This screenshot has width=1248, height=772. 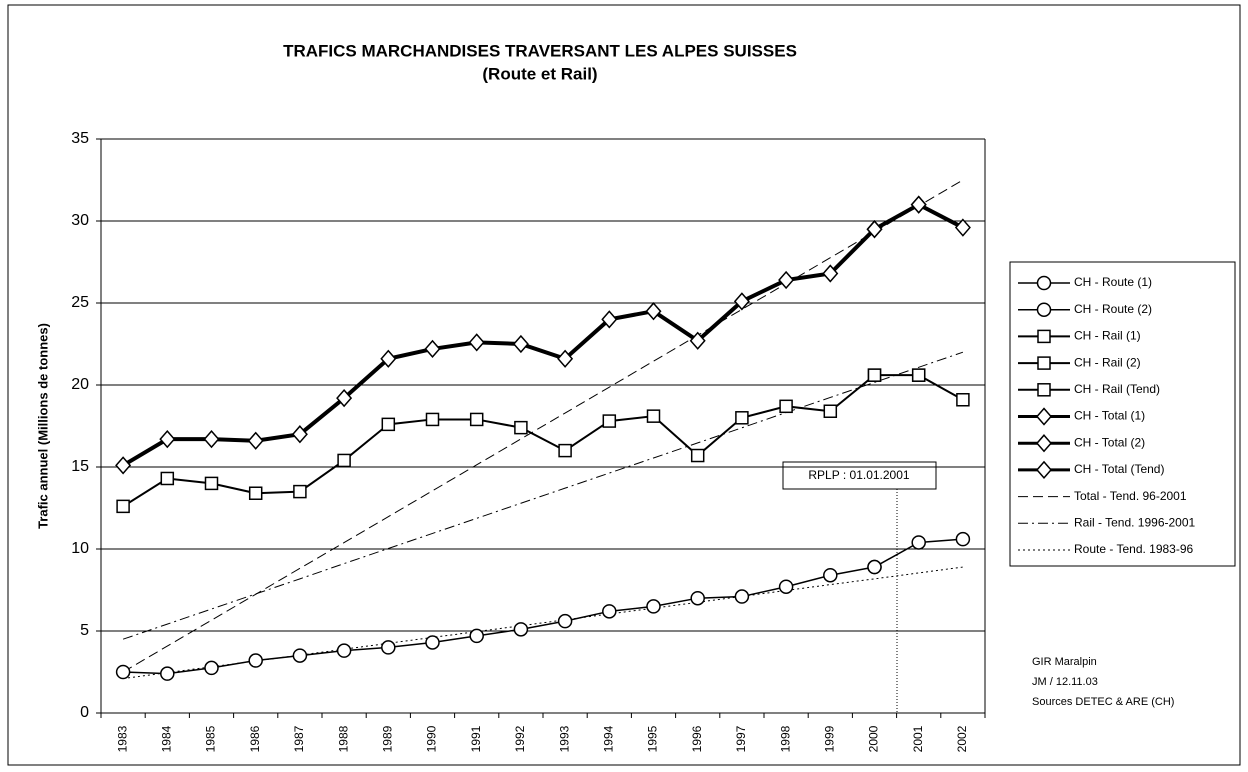 What do you see at coordinates (84, 712) in the screenshot?
I see `y-tick-label: 0` at bounding box center [84, 712].